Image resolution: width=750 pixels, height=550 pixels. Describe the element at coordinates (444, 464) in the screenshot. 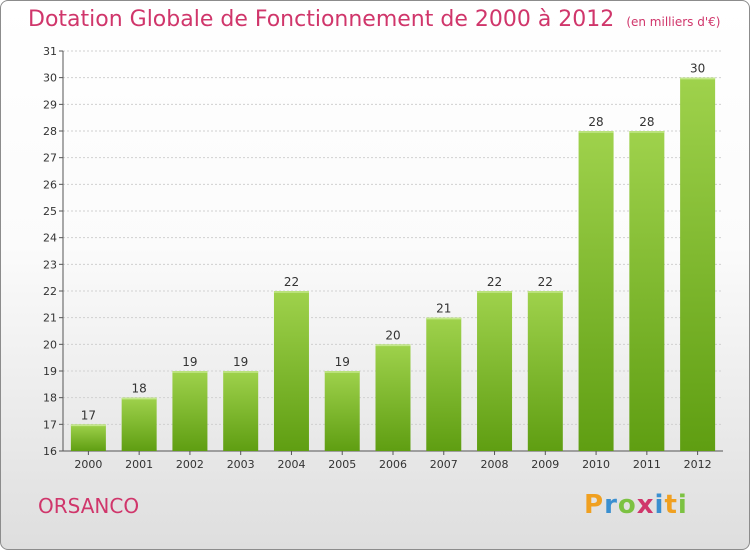

I see `x-tick-label: 2007` at that location.